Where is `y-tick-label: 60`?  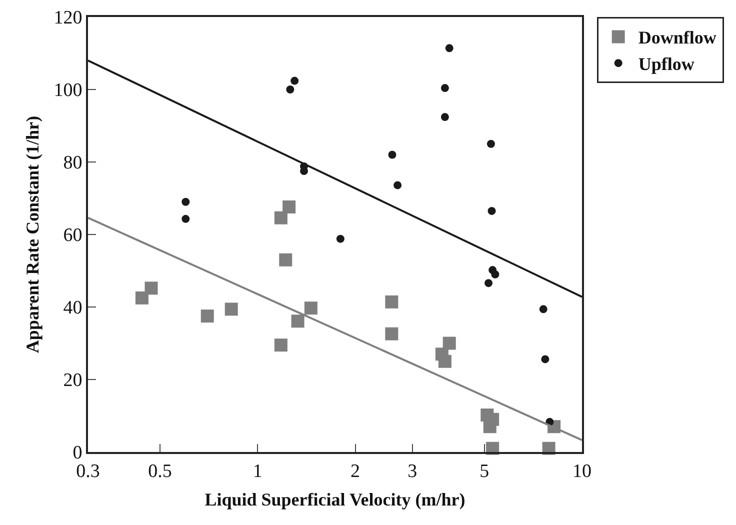 y-tick-label: 60 is located at coordinates (72, 235).